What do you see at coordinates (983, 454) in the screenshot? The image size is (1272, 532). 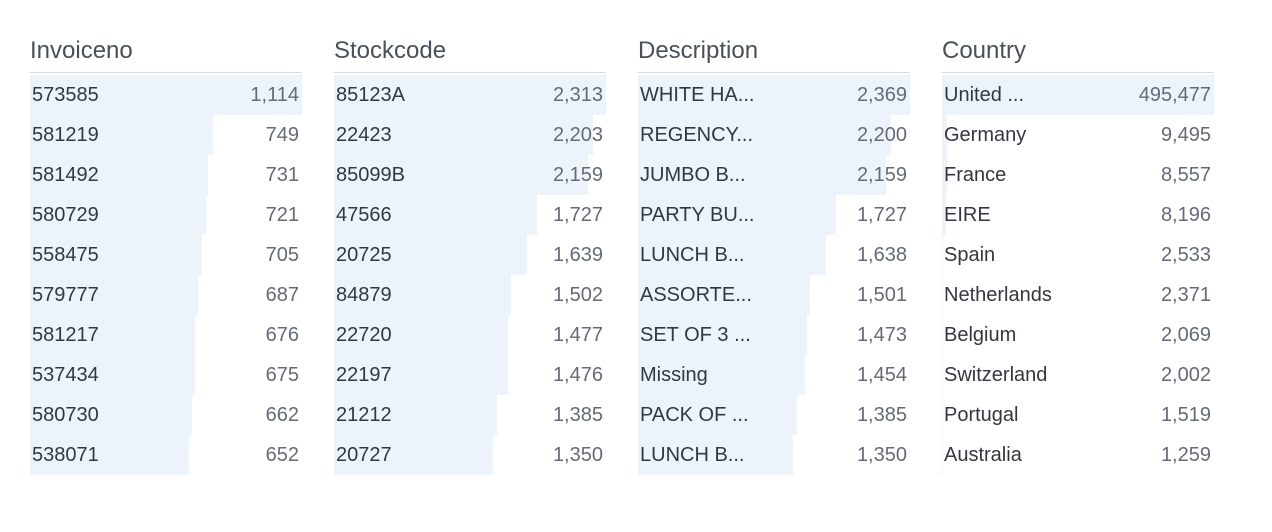 I see `value-label: Australia` at bounding box center [983, 454].